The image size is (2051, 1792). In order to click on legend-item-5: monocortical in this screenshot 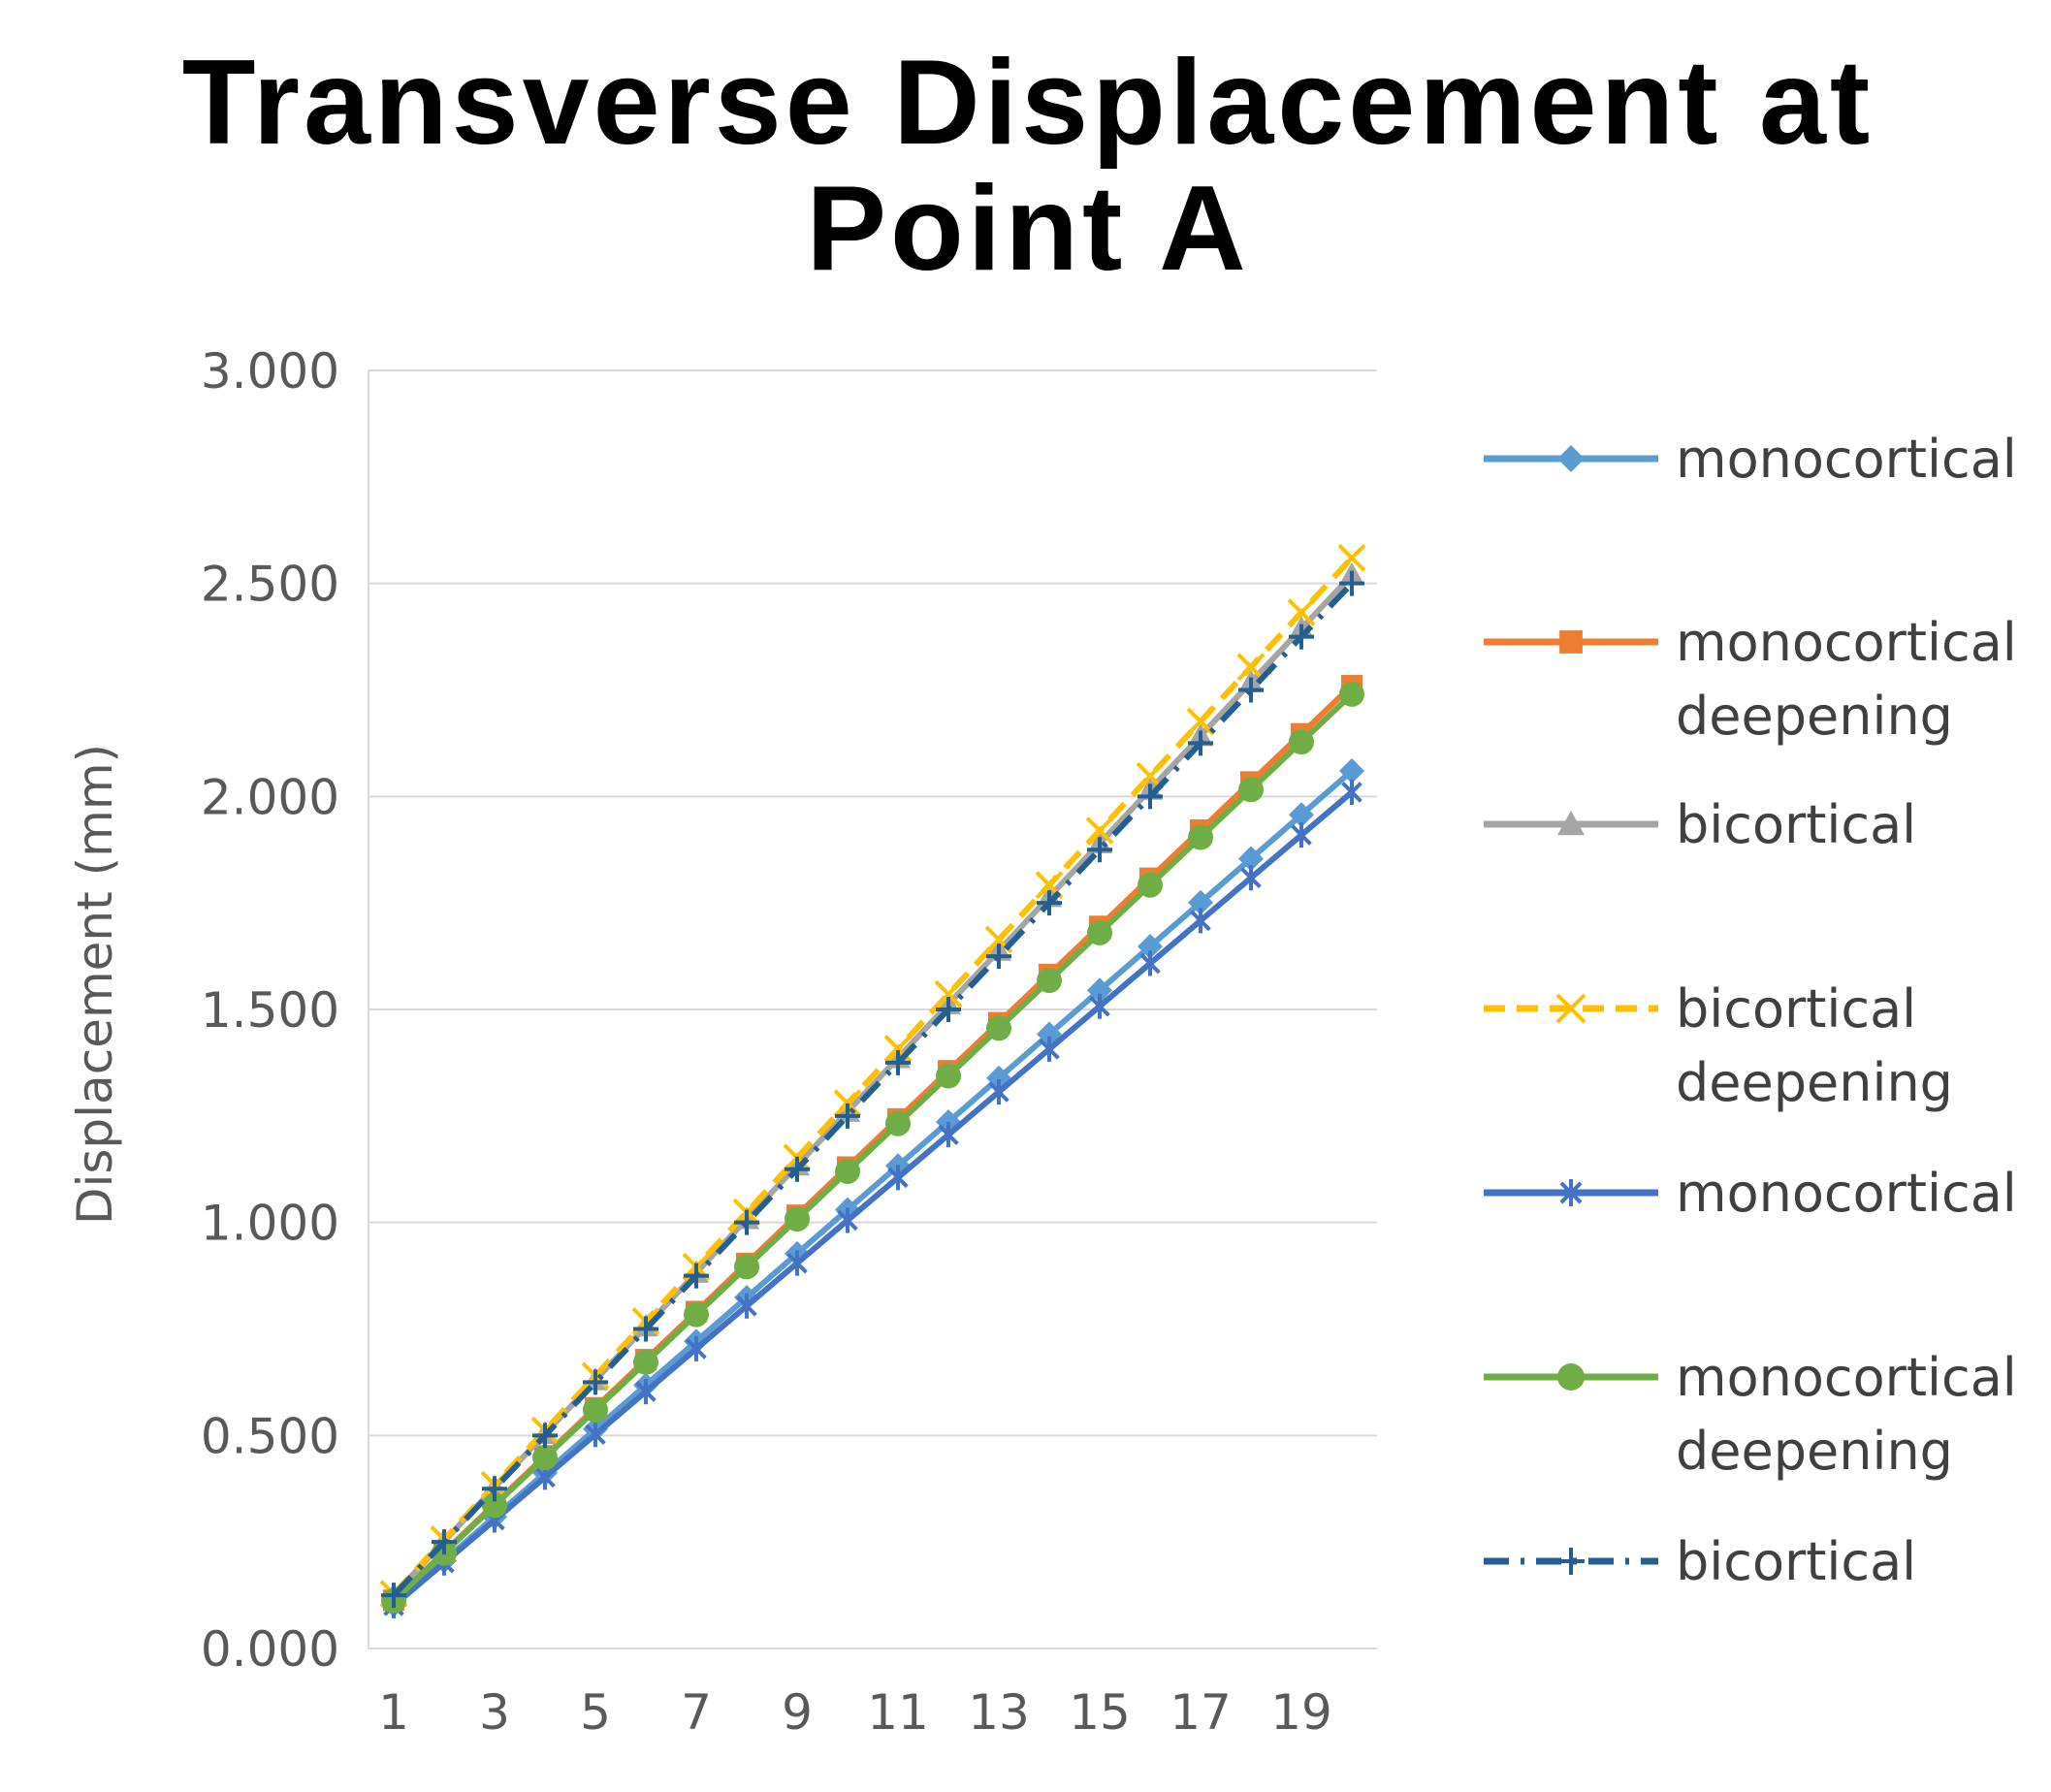, I will do `click(1750, 1193)`.